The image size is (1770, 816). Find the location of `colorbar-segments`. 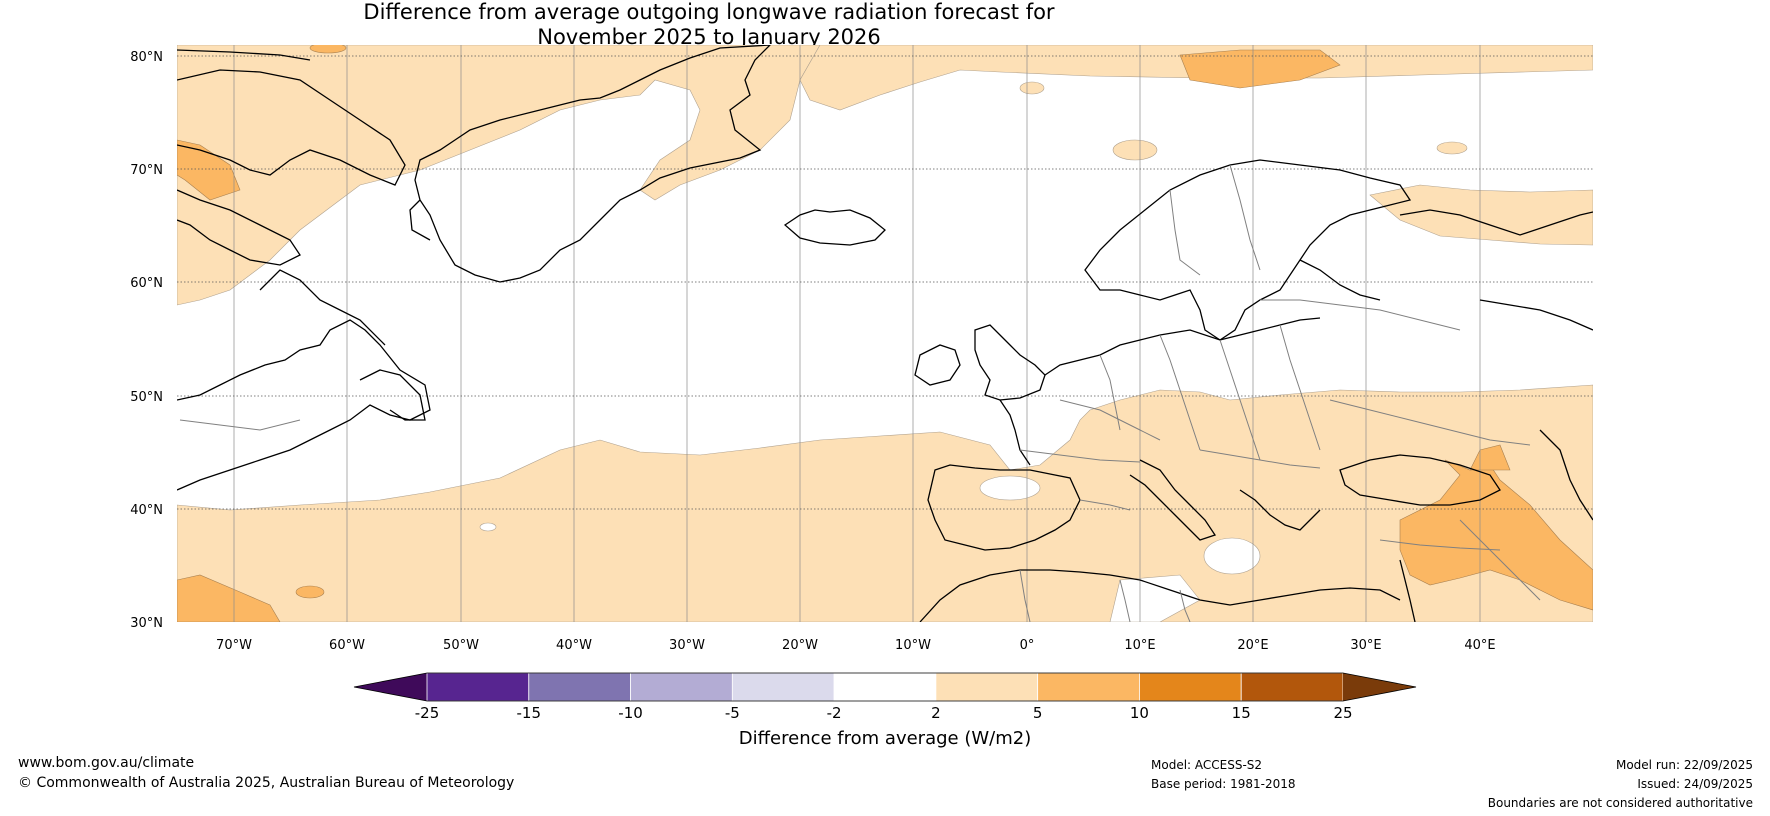

colorbar-segments is located at coordinates (885, 687).